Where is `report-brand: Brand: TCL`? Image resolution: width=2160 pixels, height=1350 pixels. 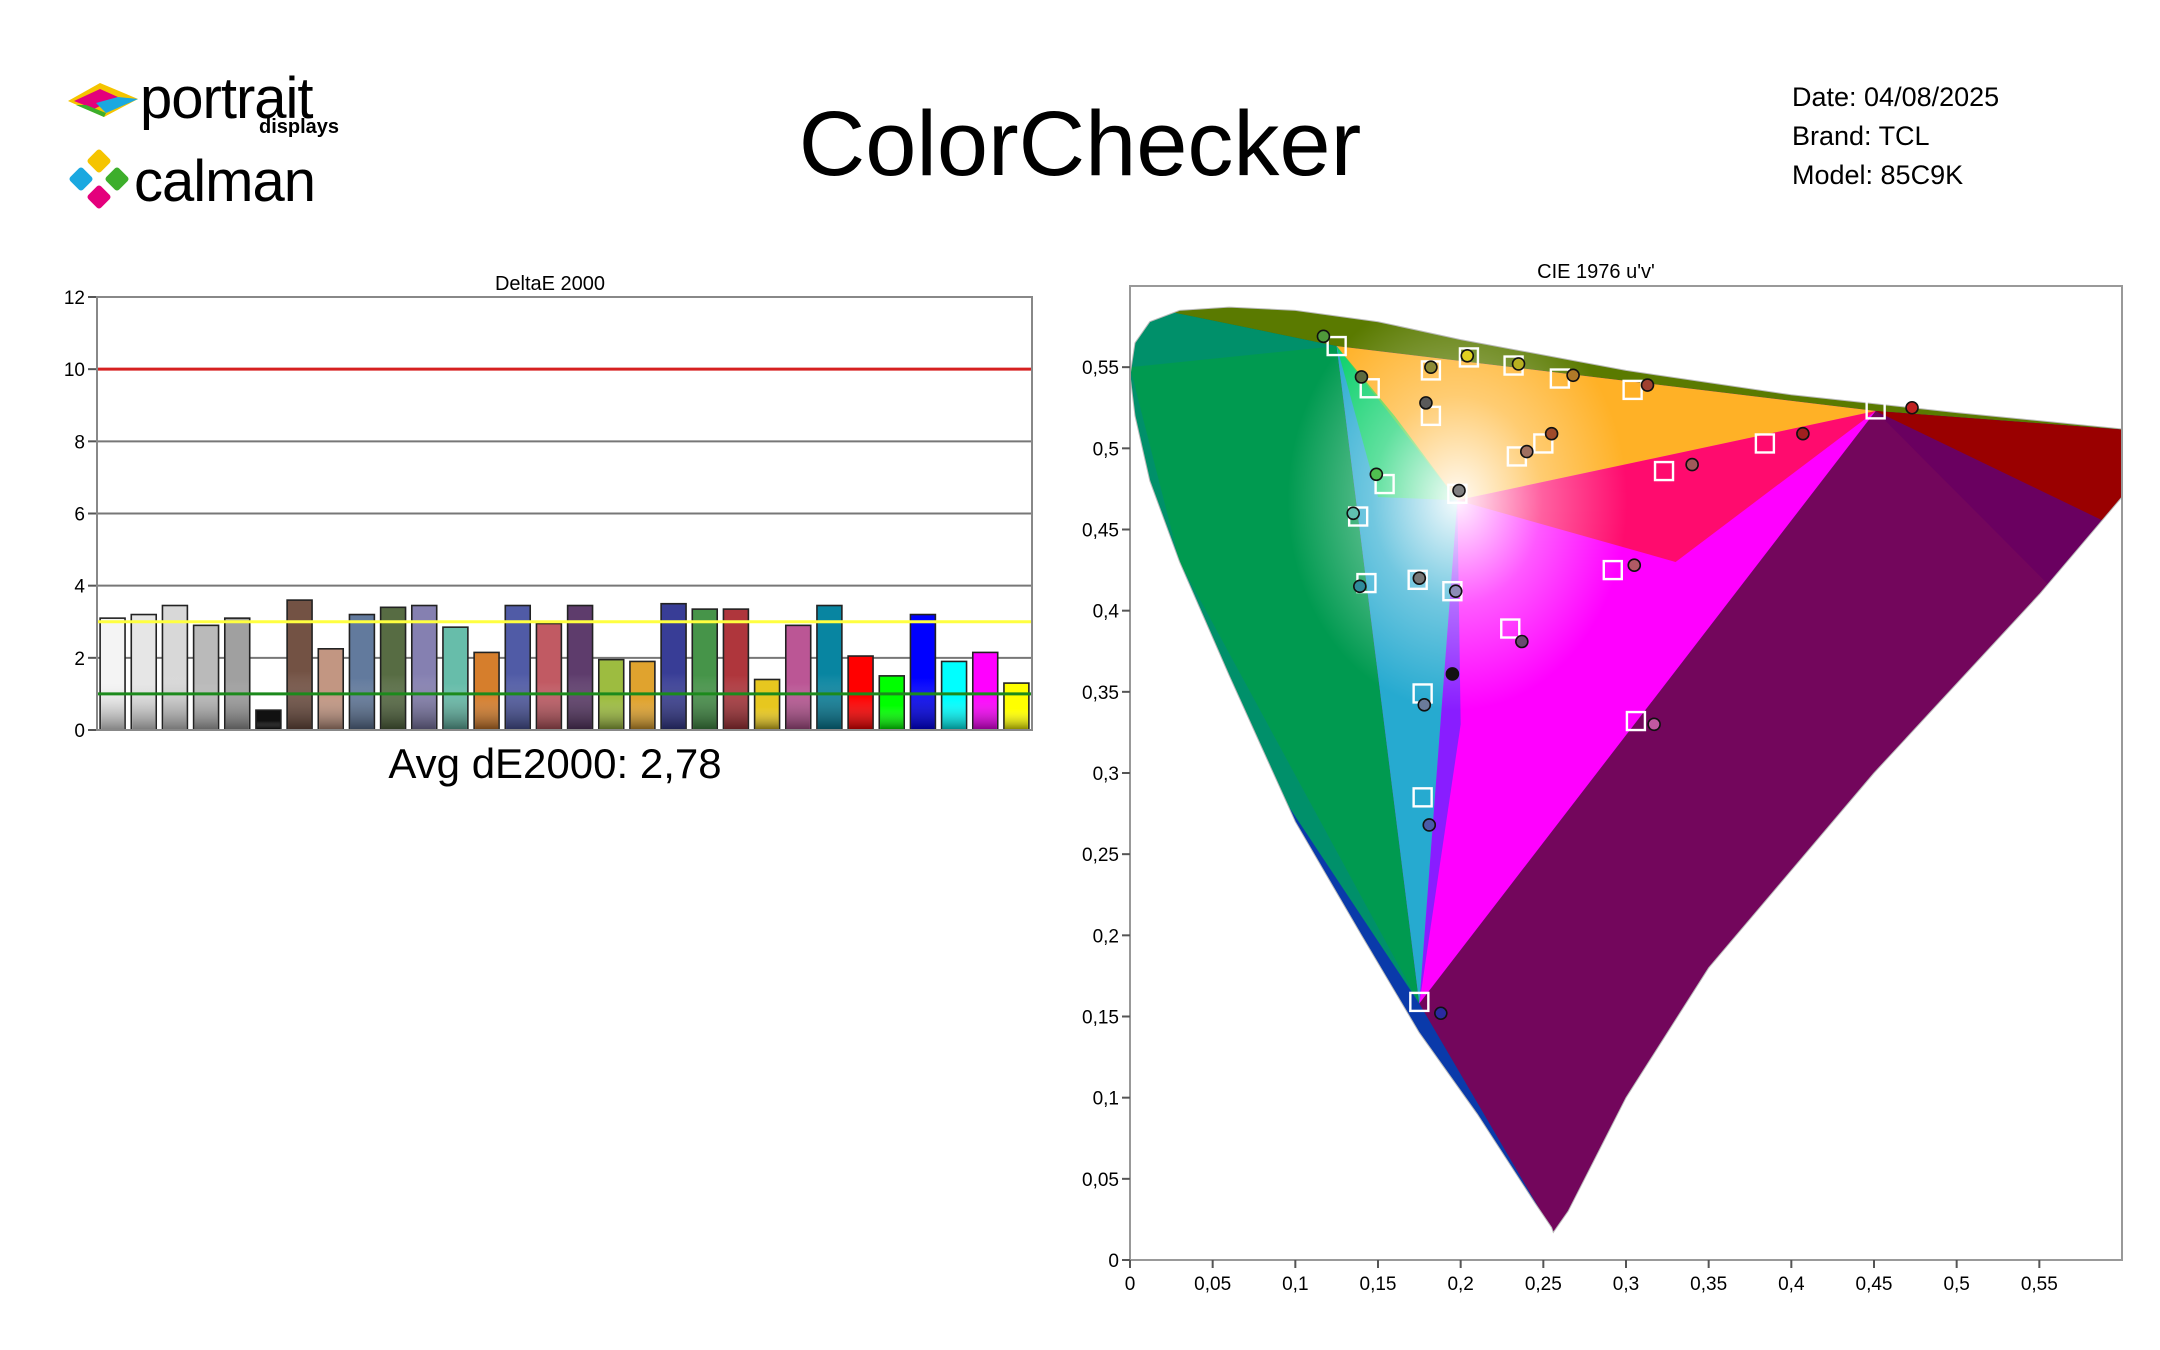
report-brand: Brand: TCL is located at coordinates (1861, 136).